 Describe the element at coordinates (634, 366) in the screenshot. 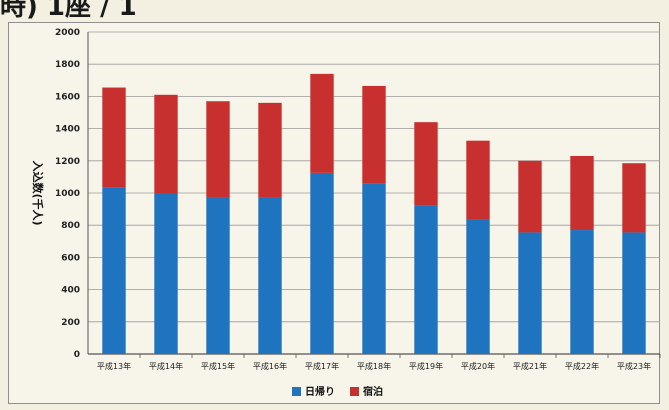

I see `x-tick-label: 平成23年` at that location.